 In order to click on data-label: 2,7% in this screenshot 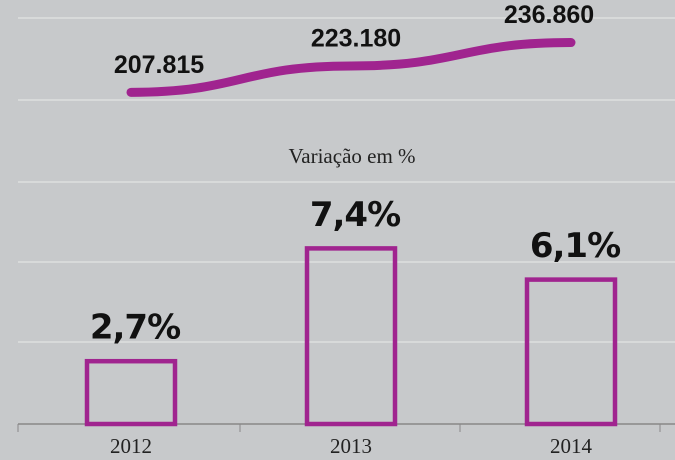, I will do `click(135, 328)`.